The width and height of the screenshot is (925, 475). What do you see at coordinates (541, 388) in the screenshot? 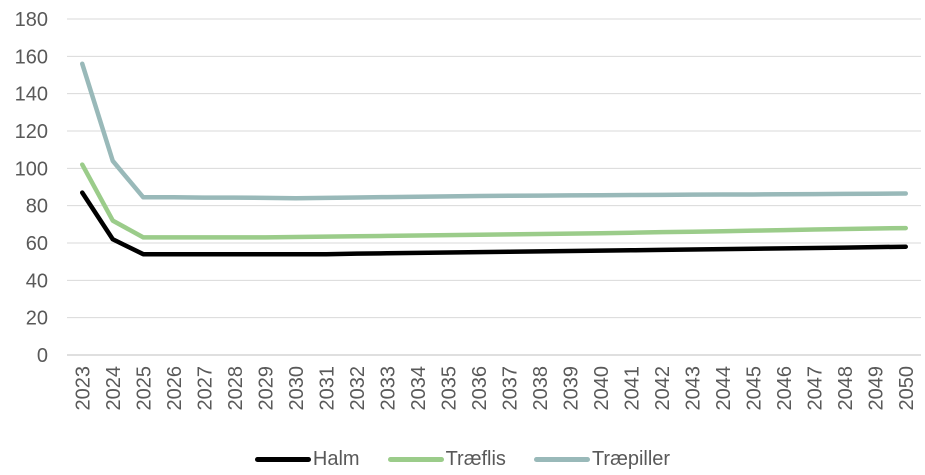
I see `x-tick-label: 2038` at bounding box center [541, 388].